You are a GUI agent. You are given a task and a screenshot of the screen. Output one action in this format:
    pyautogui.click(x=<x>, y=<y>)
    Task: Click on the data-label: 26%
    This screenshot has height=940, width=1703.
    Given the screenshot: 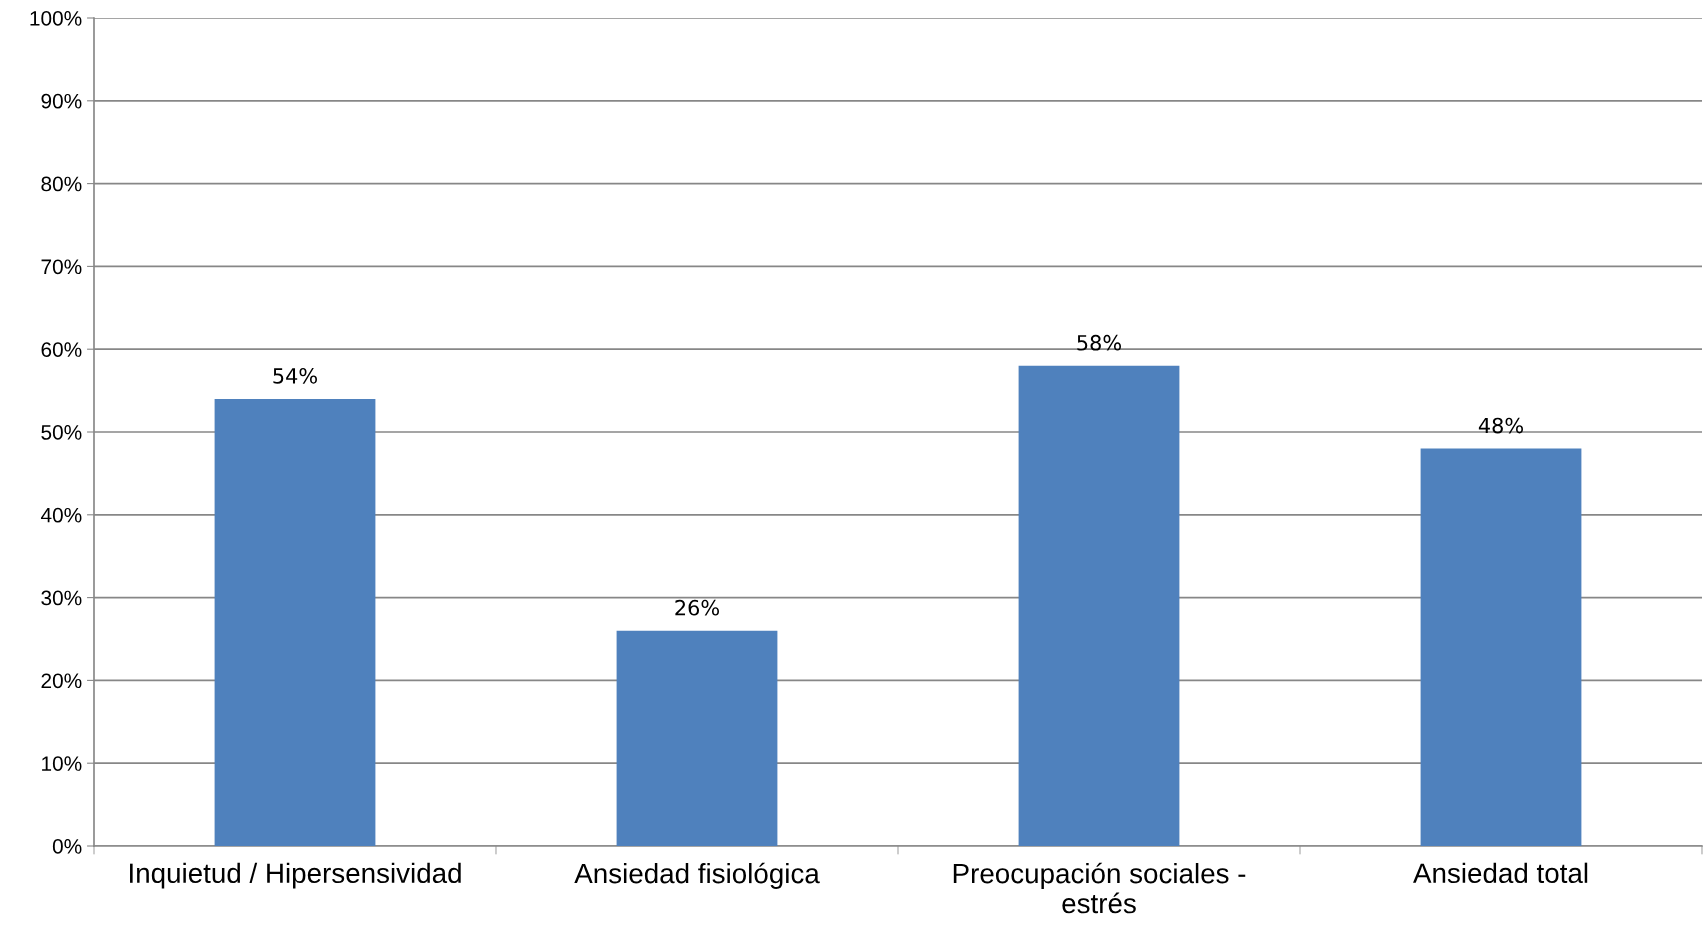 What is the action you would take?
    pyautogui.click(x=697, y=607)
    